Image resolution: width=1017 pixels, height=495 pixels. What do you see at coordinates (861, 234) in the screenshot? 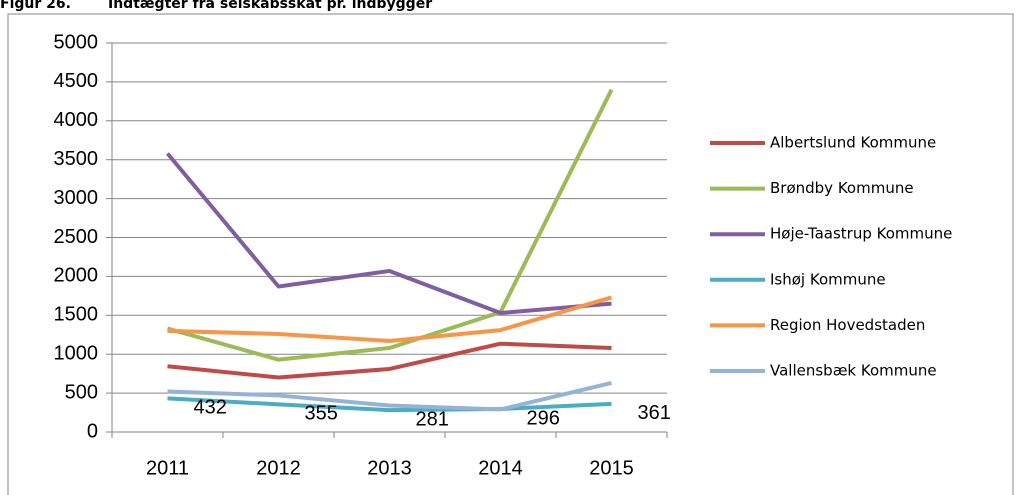
I see `legend-label: Høje-Taastrup Kommune` at bounding box center [861, 234].